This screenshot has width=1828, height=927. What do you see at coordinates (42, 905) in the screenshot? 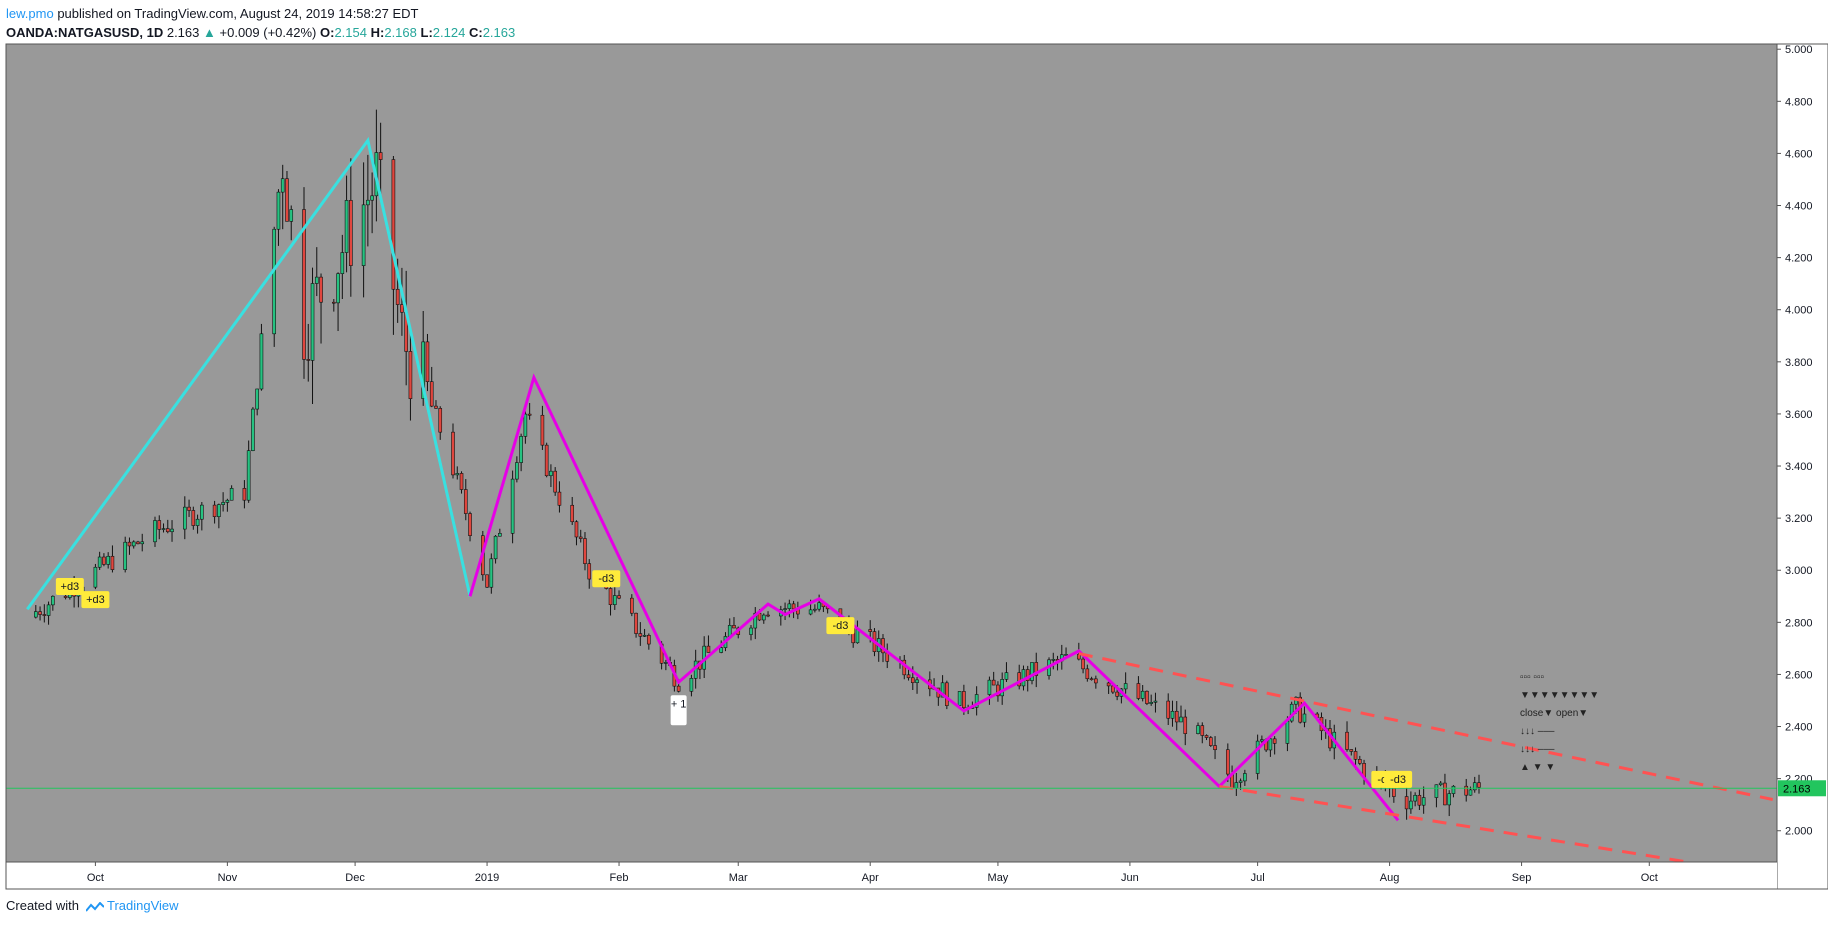
I see `created-with-text: Created with` at bounding box center [42, 905].